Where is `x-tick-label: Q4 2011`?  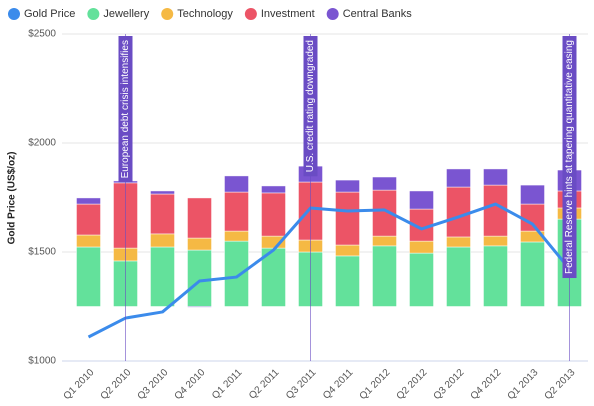
x-tick-label: Q4 2011 is located at coordinates (338, 384).